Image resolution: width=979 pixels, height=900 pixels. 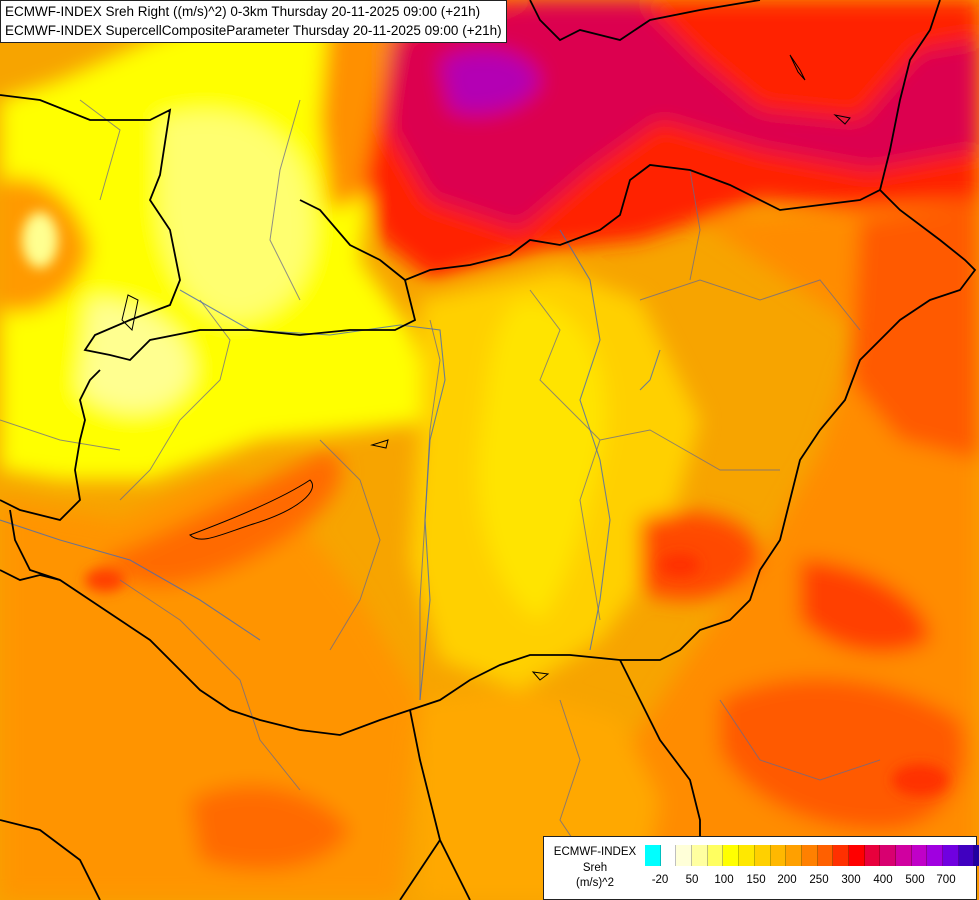 I want to click on field-east-red2, so click(x=700, y=556).